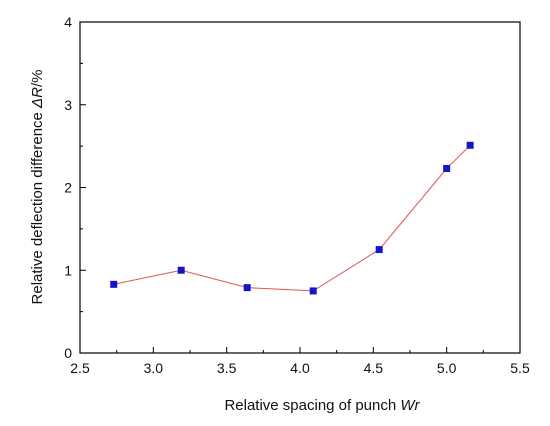  I want to click on y-tick-label: 3, so click(68, 105).